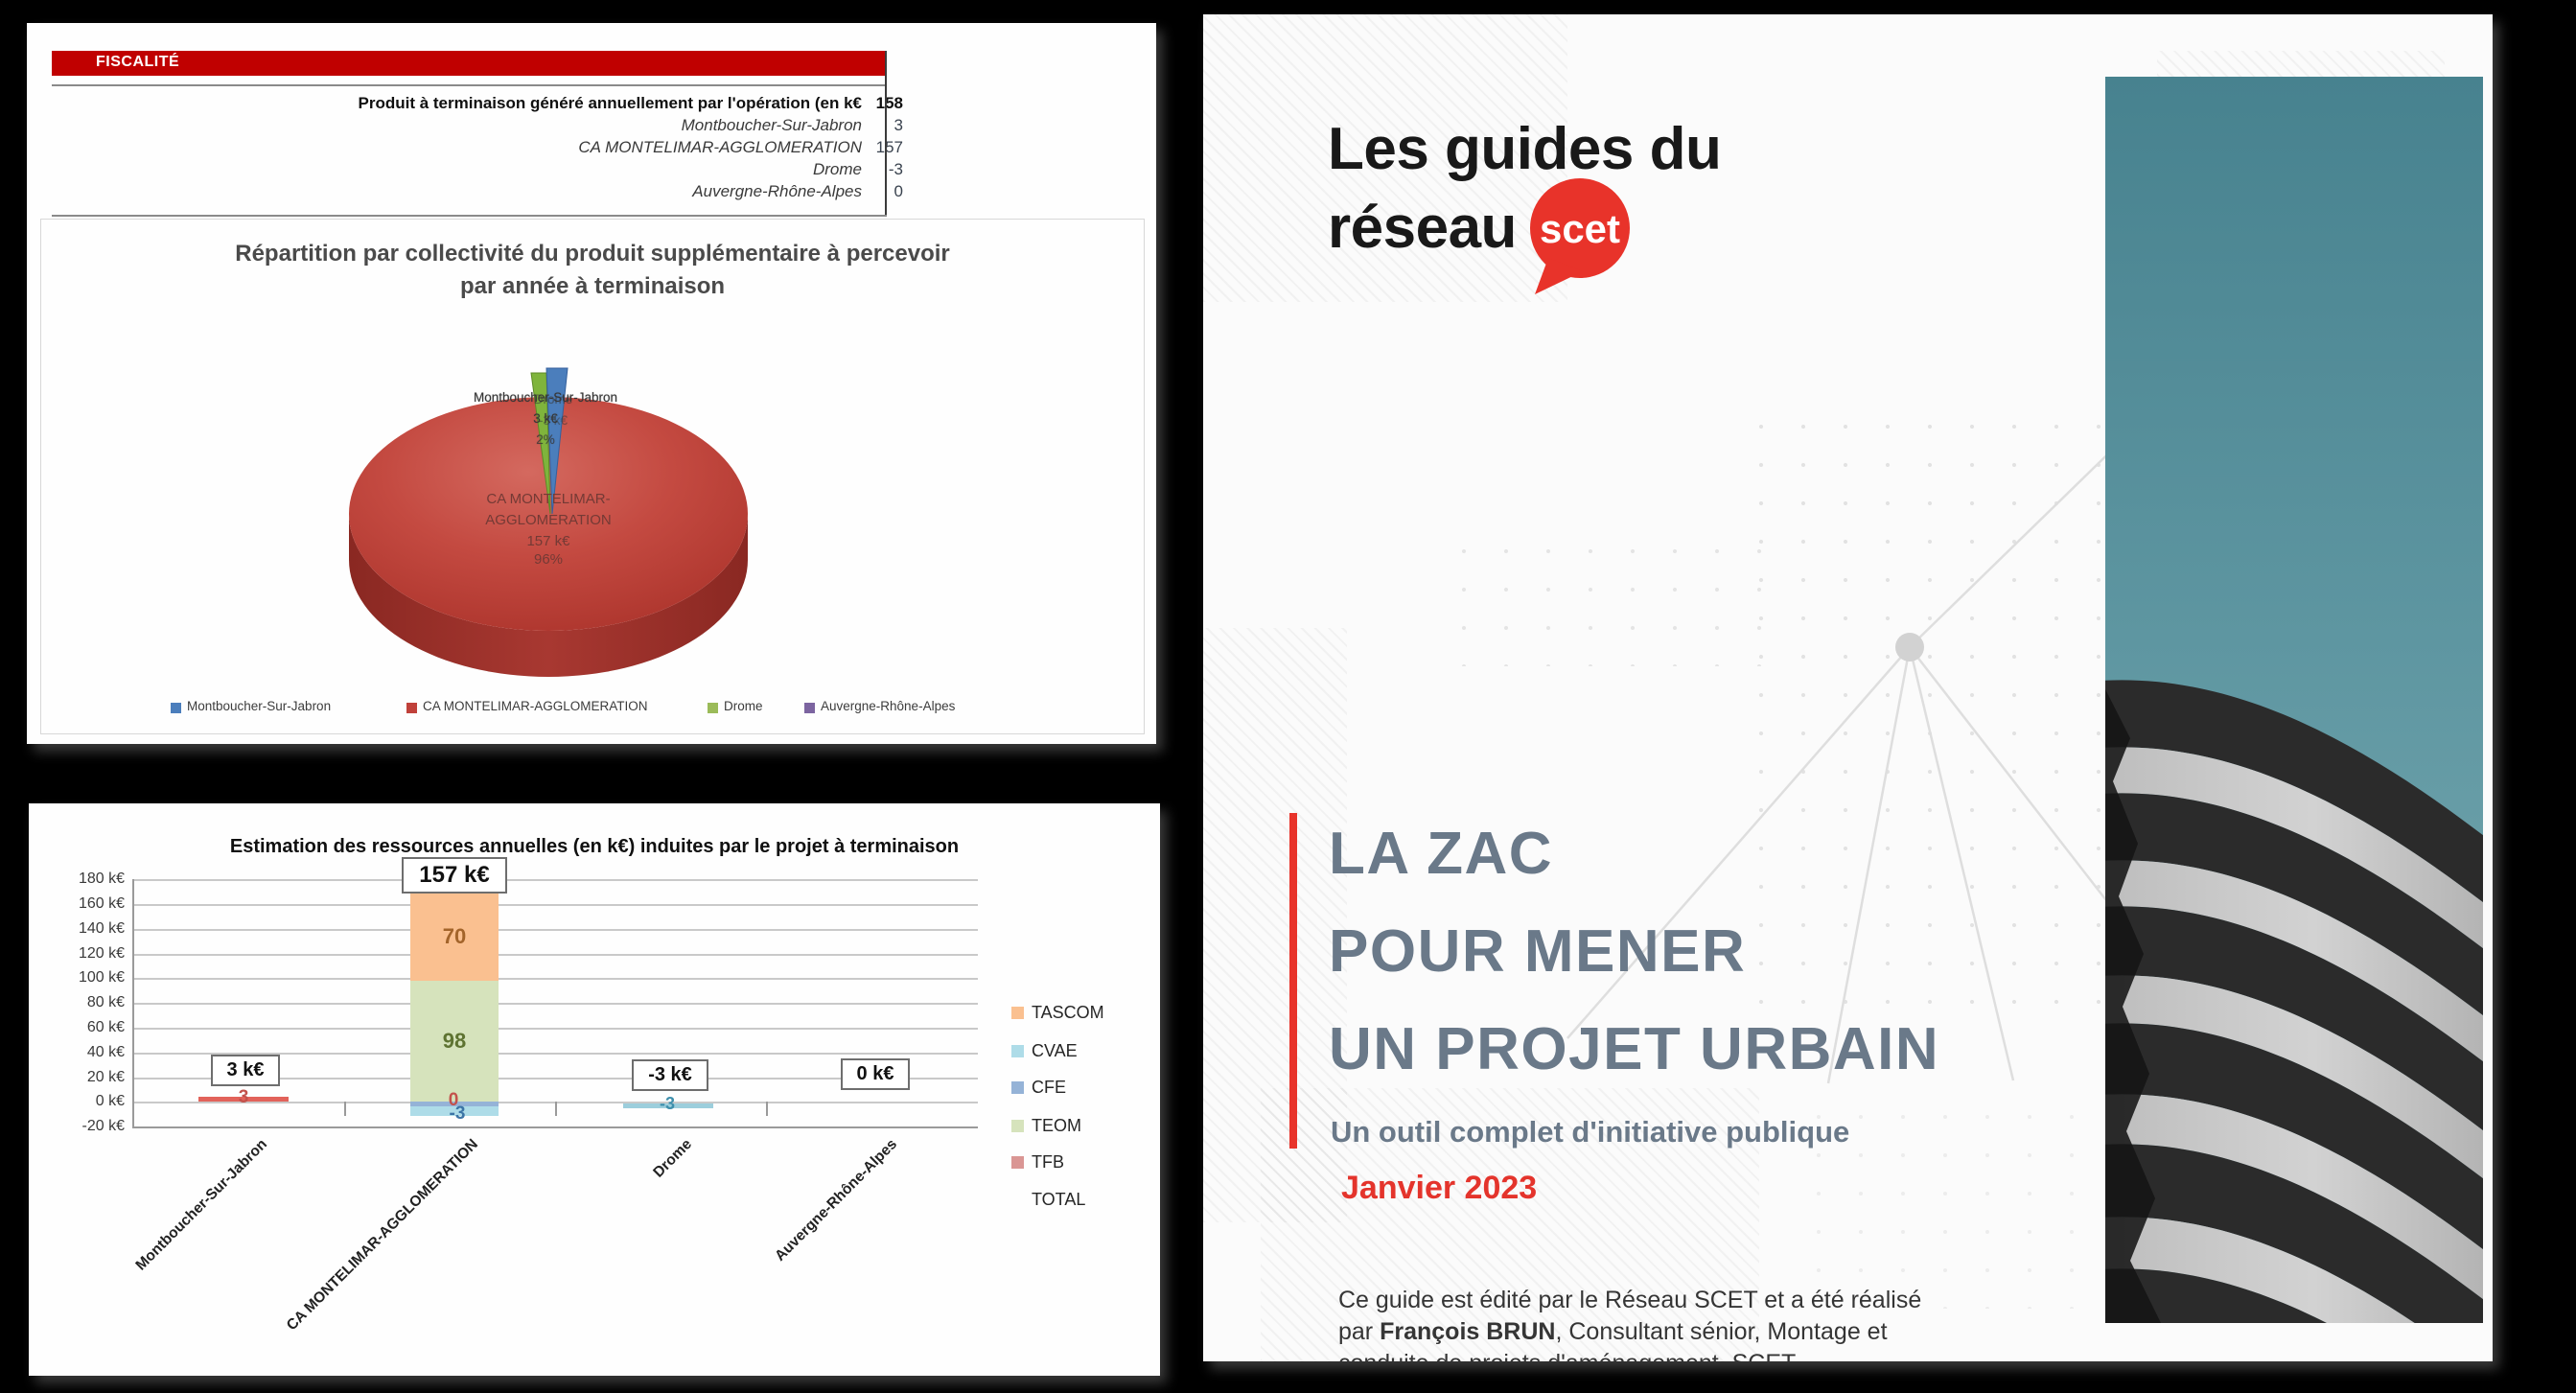 This screenshot has height=1393, width=2576. What do you see at coordinates (477, 125) in the screenshot?
I see `table-row: Montboucher-Sur-Jabron 3` at bounding box center [477, 125].